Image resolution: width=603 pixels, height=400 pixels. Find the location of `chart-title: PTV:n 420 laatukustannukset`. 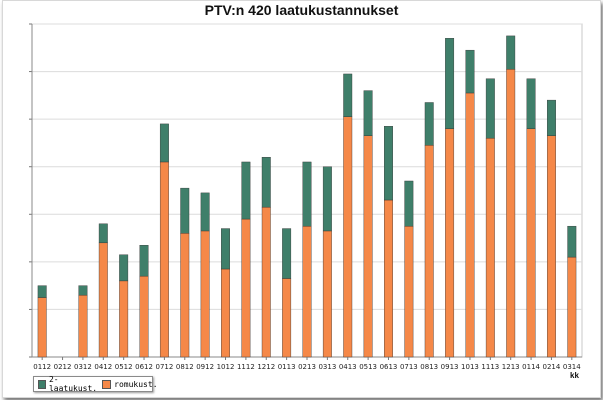

chart-title: PTV:n 420 laatukustannukset is located at coordinates (301, 10).